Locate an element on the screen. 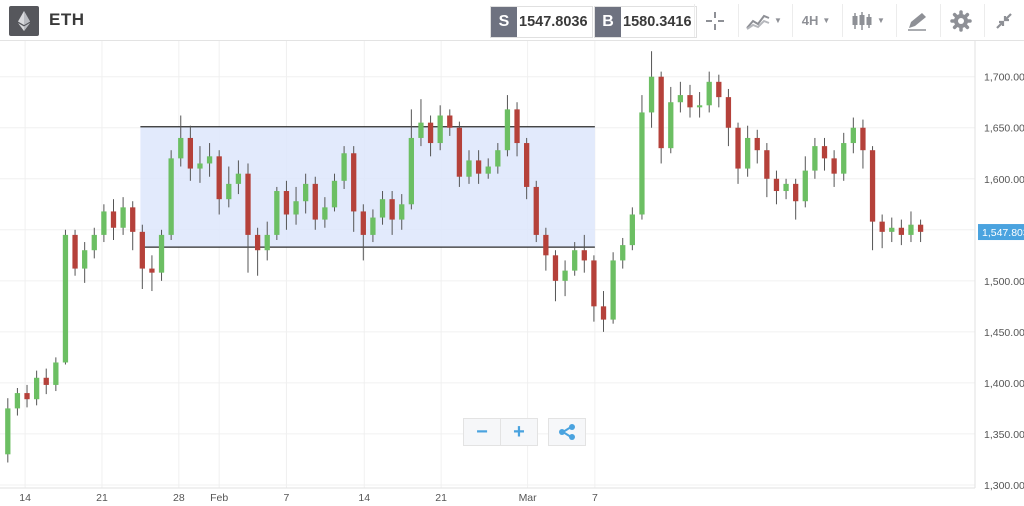 The height and width of the screenshot is (506, 1024). share-controls is located at coordinates (567, 432).